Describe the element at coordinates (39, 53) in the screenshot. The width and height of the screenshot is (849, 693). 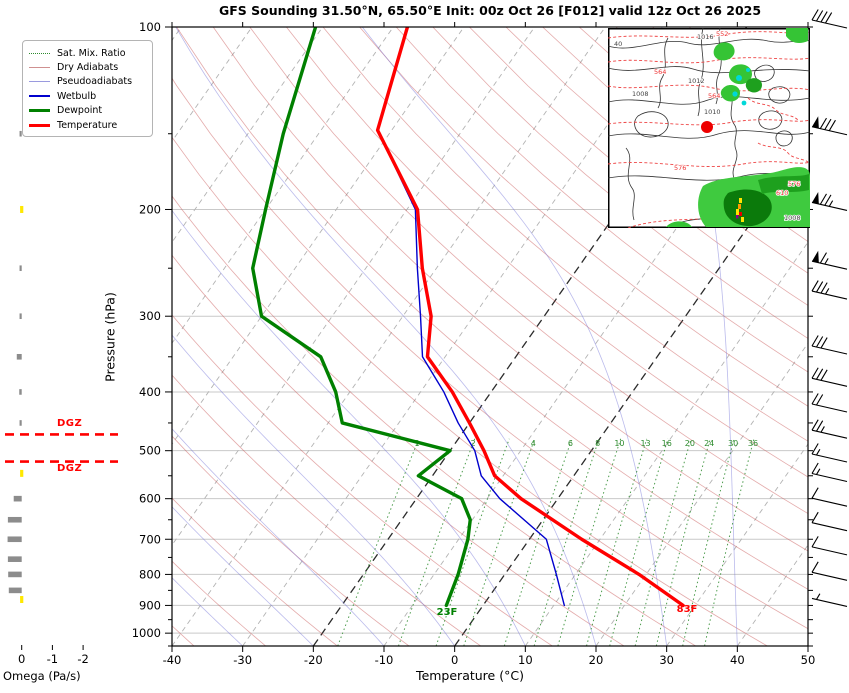
I see `legend-swatch-satmix` at that location.